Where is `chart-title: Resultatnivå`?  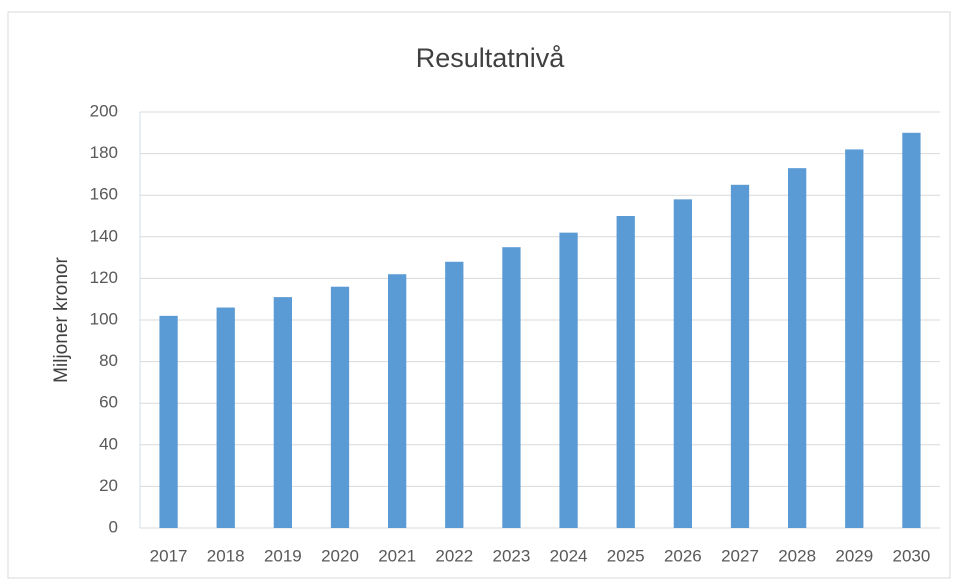 chart-title: Resultatnivå is located at coordinates (491, 58).